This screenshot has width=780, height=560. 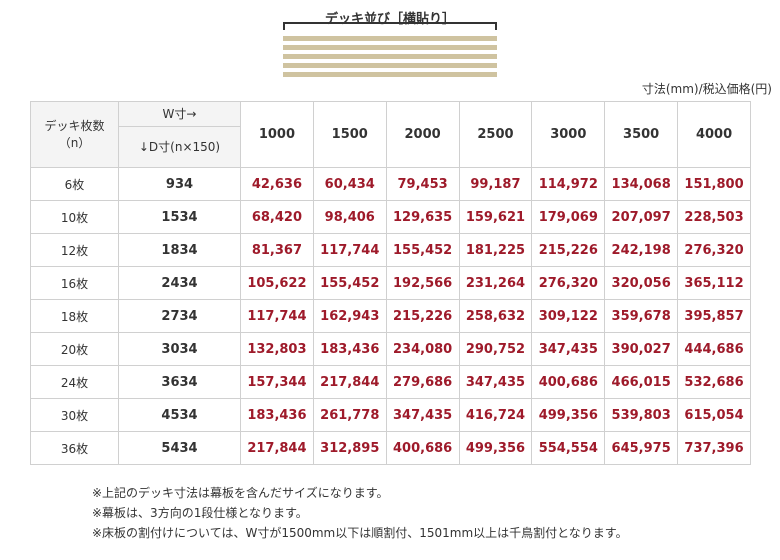 What do you see at coordinates (74, 349) in the screenshot?
I see `deck-count-cell: 20枚` at bounding box center [74, 349].